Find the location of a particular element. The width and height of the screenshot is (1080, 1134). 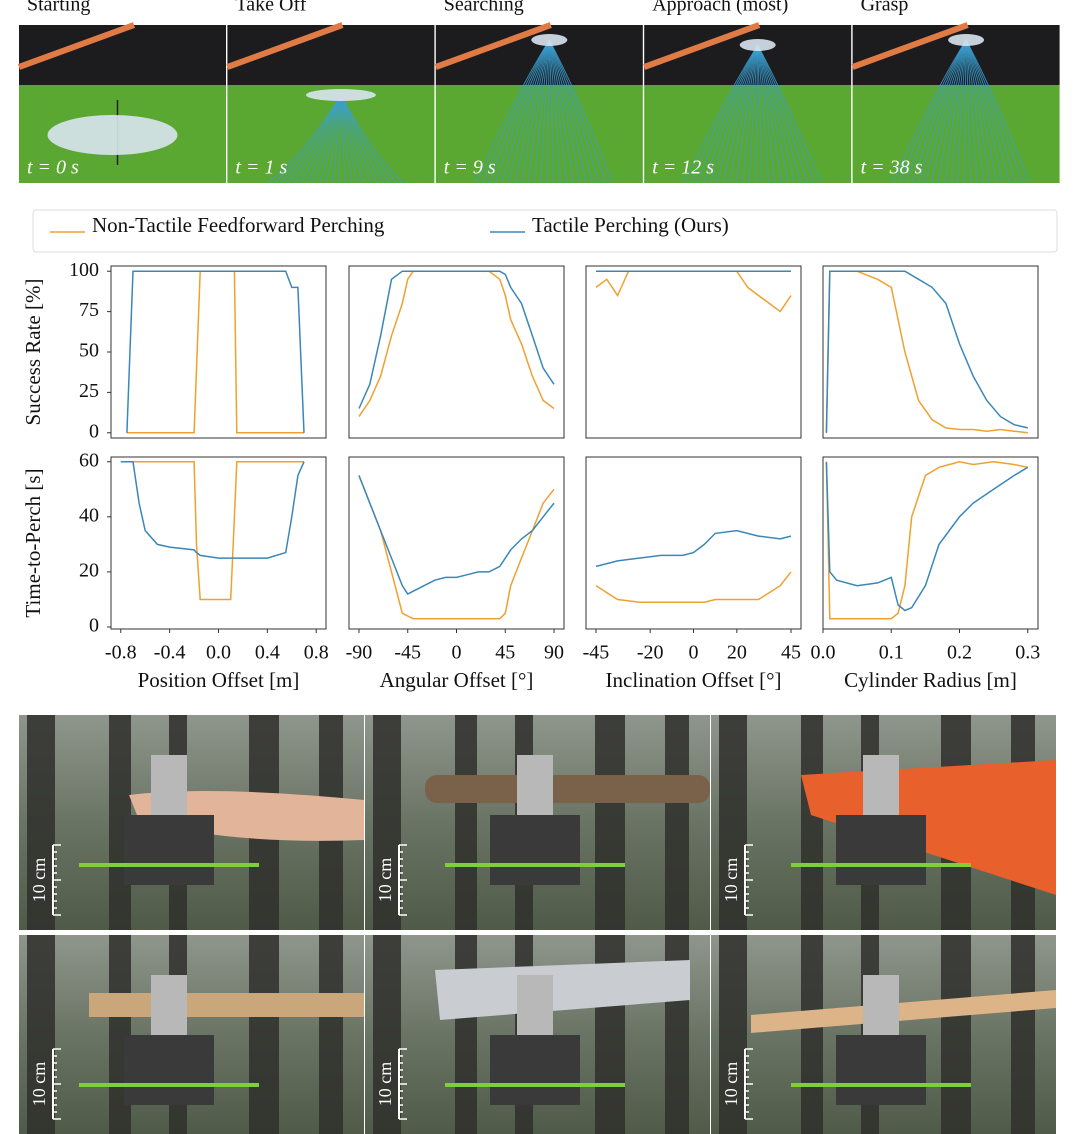

branch is located at coordinates (567, 789).